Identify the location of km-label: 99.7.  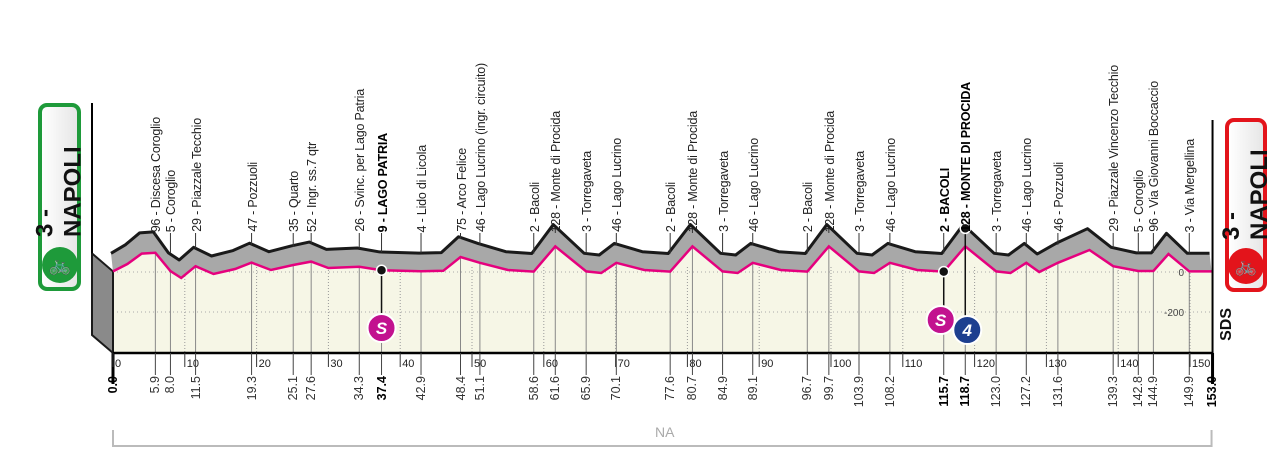
(828, 388).